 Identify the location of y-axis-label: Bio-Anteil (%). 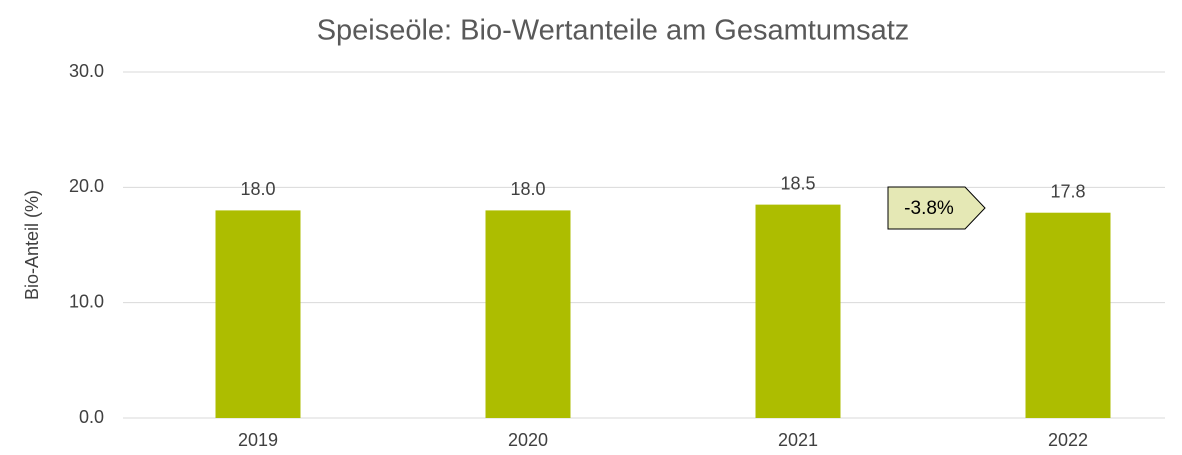
(32, 245).